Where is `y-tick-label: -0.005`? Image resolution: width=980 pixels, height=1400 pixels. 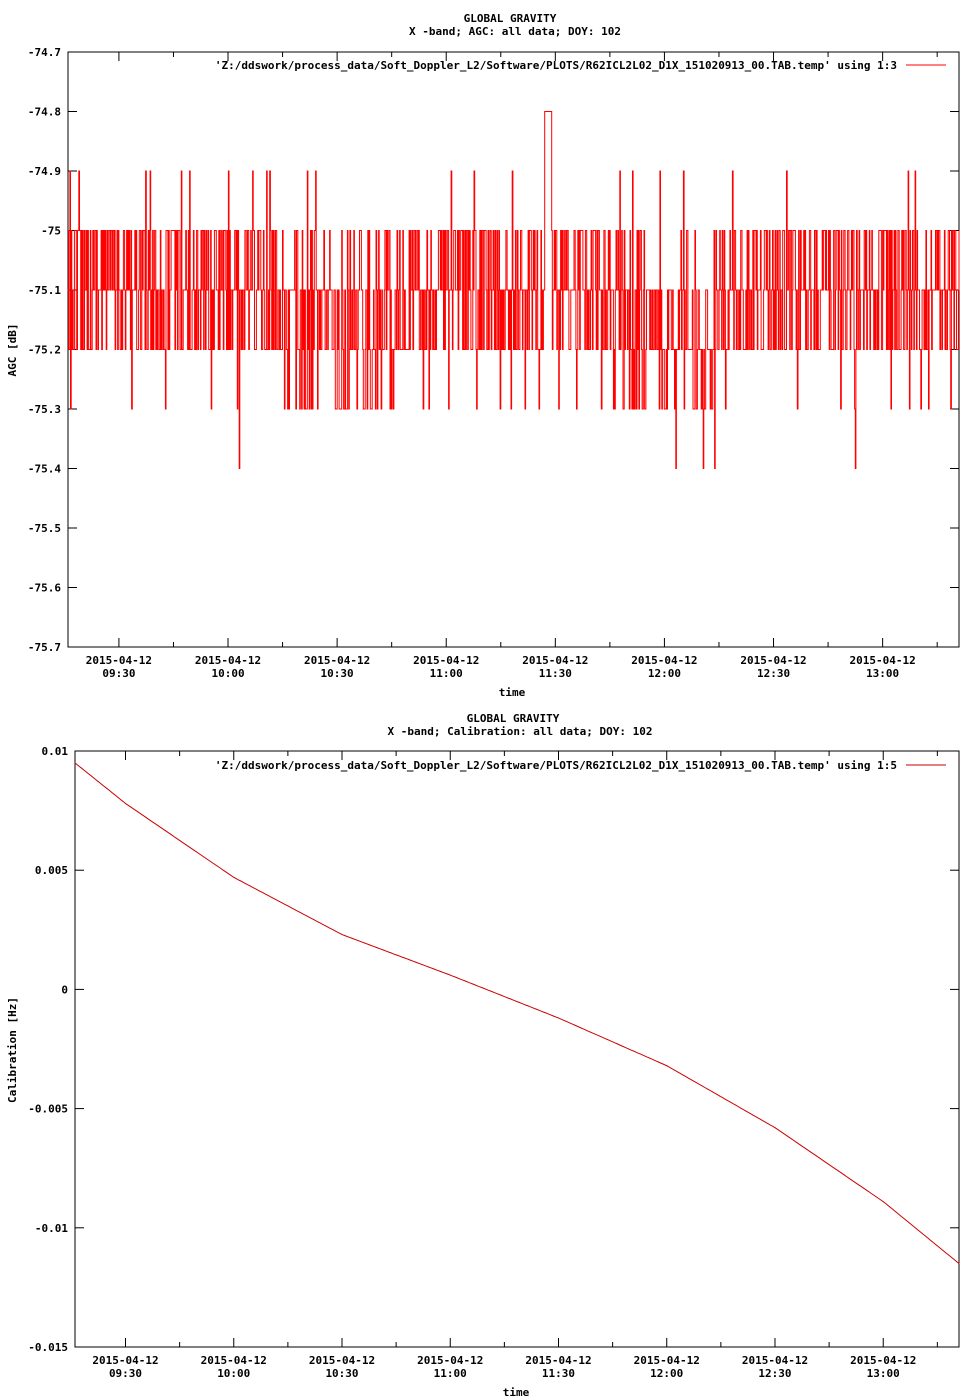 y-tick-label: -0.005 is located at coordinates (48, 1109).